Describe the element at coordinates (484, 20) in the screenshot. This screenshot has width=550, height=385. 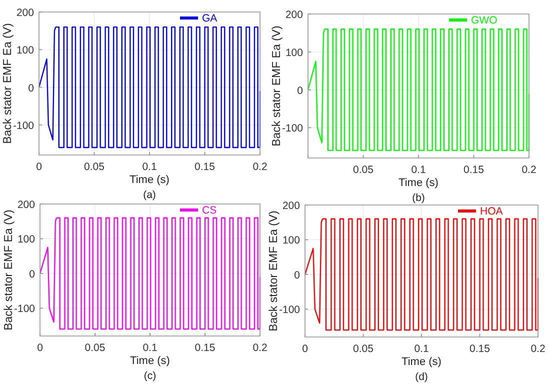
I see `legend-label: GWO` at that location.